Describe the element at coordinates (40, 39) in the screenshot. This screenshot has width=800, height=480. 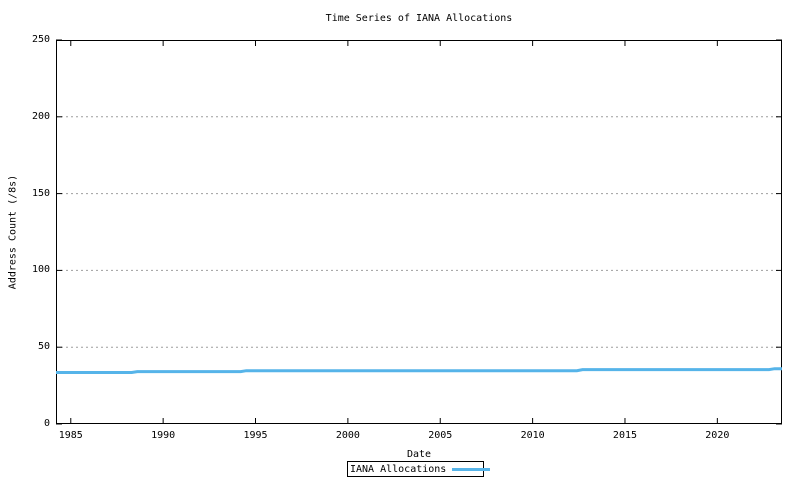
I see `y-tick-label: 250` at that location.